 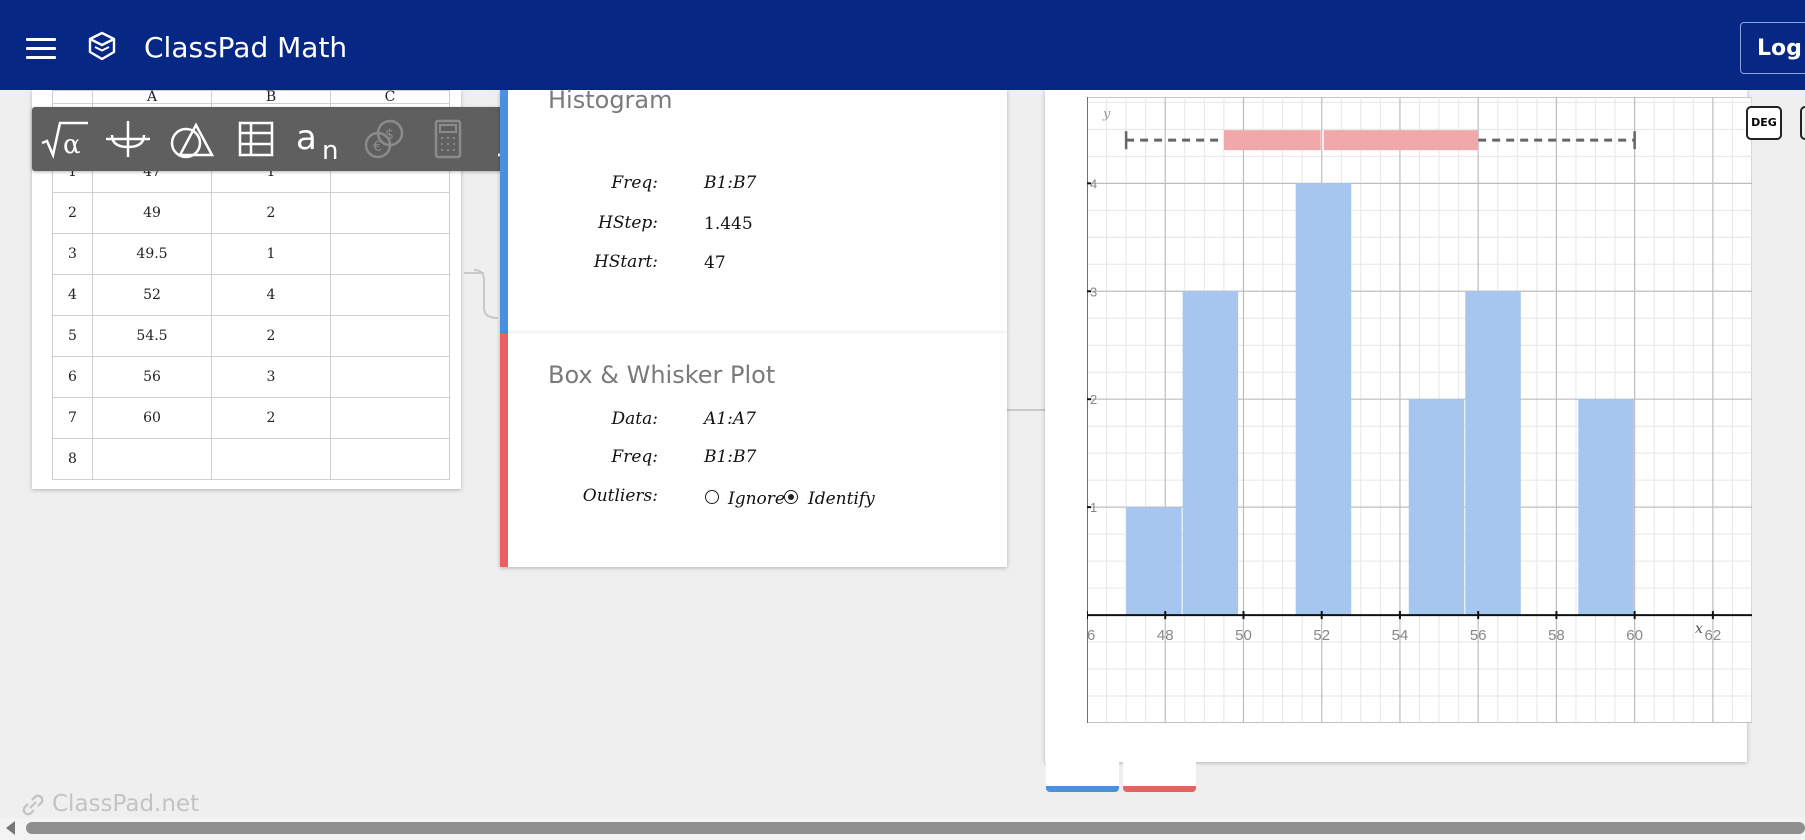 I want to click on hstart-value: 47, so click(x=715, y=263).